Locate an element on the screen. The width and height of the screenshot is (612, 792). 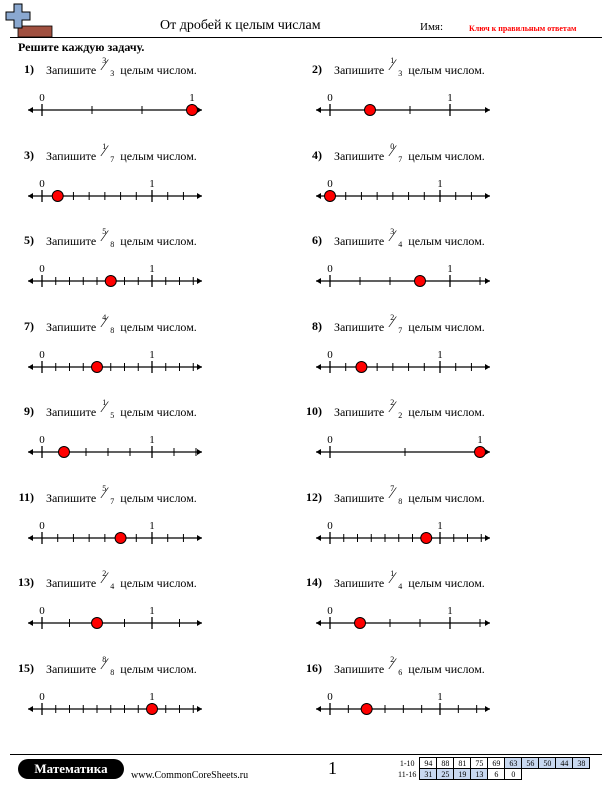
problem-10: 10) Запишите 2 ⁄ 2 целым числом. 0 1 is located at coordinates (445, 442).